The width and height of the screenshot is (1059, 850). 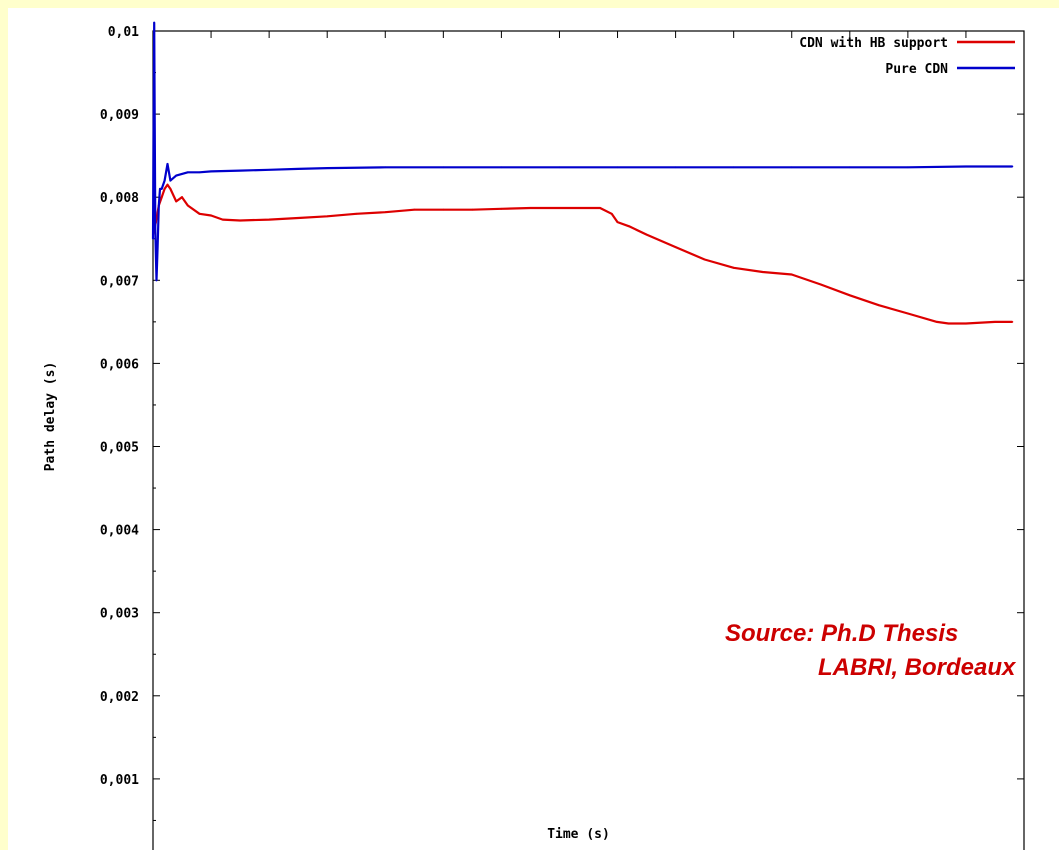 I want to click on slide-left-strip, so click(x=4, y=425).